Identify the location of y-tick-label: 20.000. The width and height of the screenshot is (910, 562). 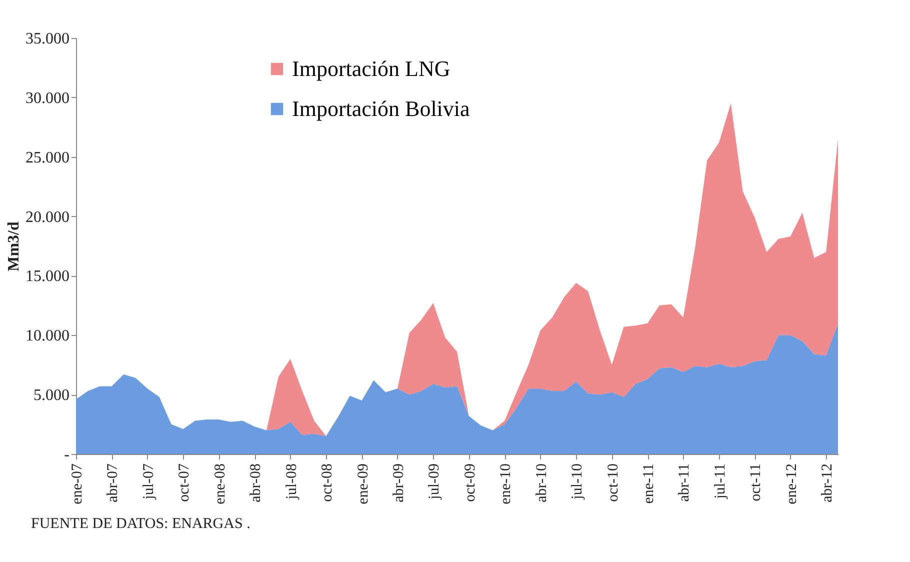
(48, 217).